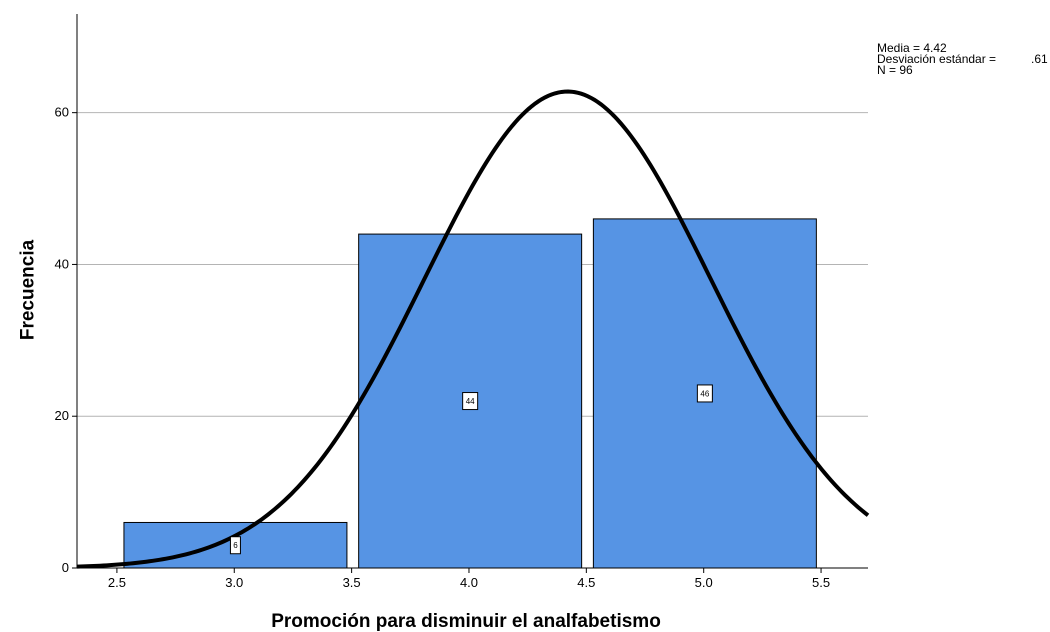  What do you see at coordinates (704, 582) in the screenshot?
I see `x-tick-label: 5.0` at bounding box center [704, 582].